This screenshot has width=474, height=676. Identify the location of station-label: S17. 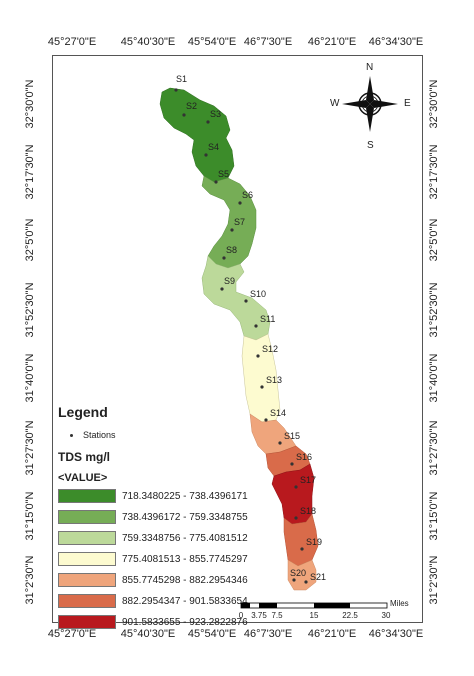
(308, 480).